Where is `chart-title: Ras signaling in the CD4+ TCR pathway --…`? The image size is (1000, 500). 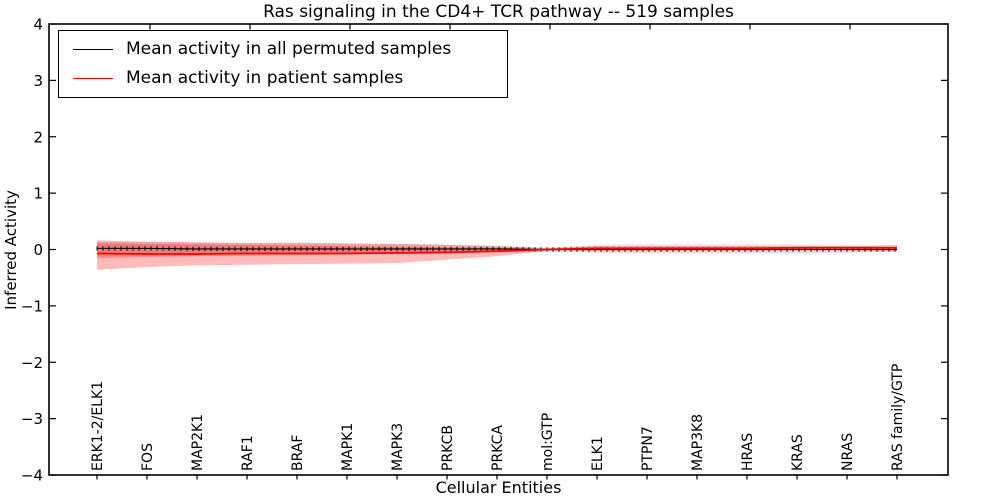 chart-title: Ras signaling in the CD4+ TCR pathway --… is located at coordinates (498, 12).